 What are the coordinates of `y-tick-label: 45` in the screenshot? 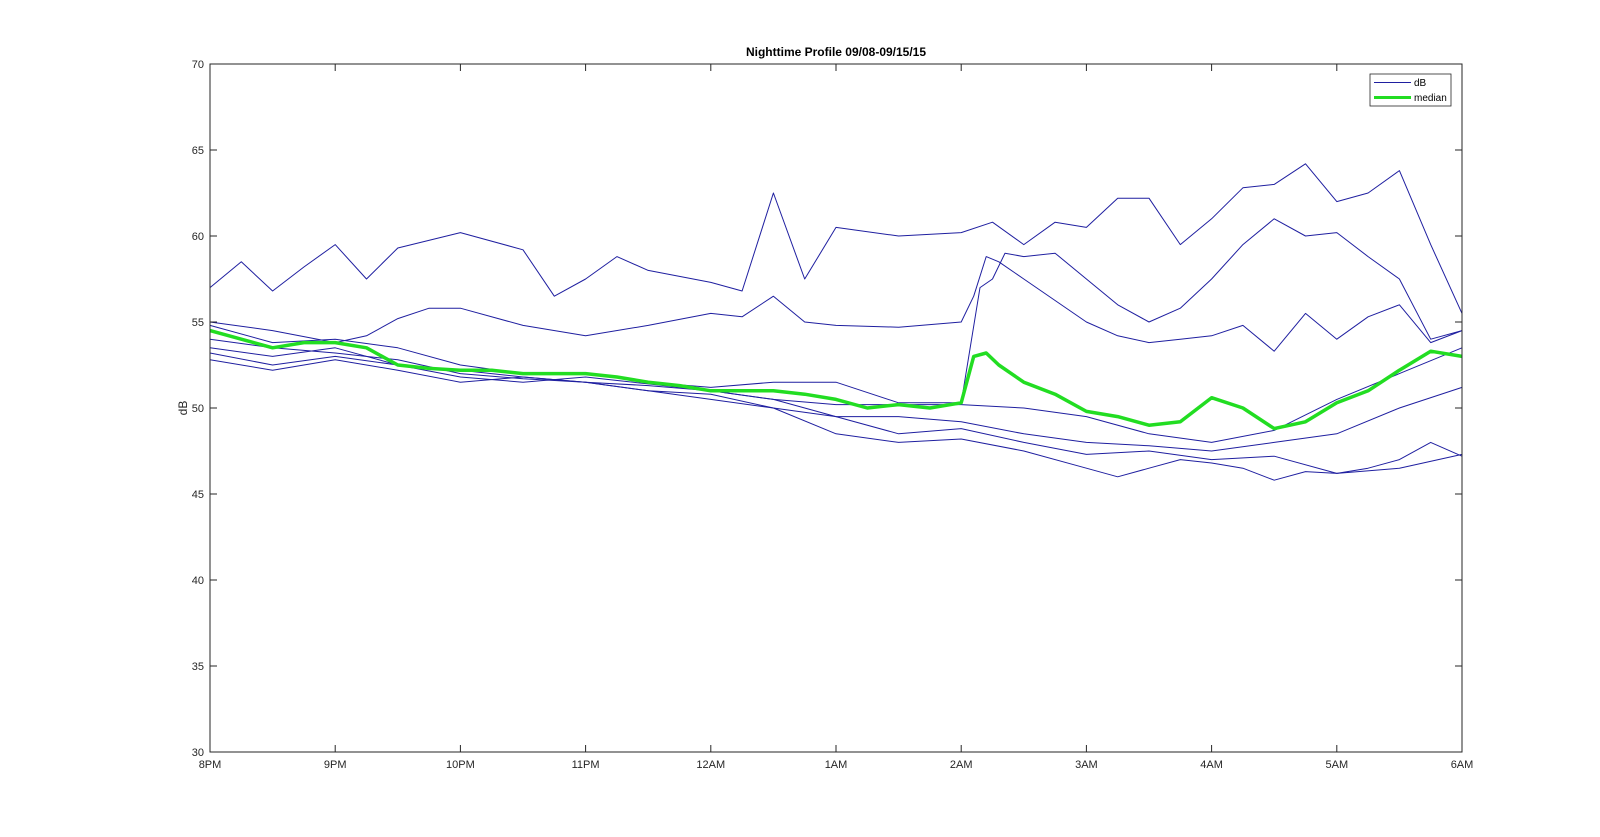 It's located at (198, 495).